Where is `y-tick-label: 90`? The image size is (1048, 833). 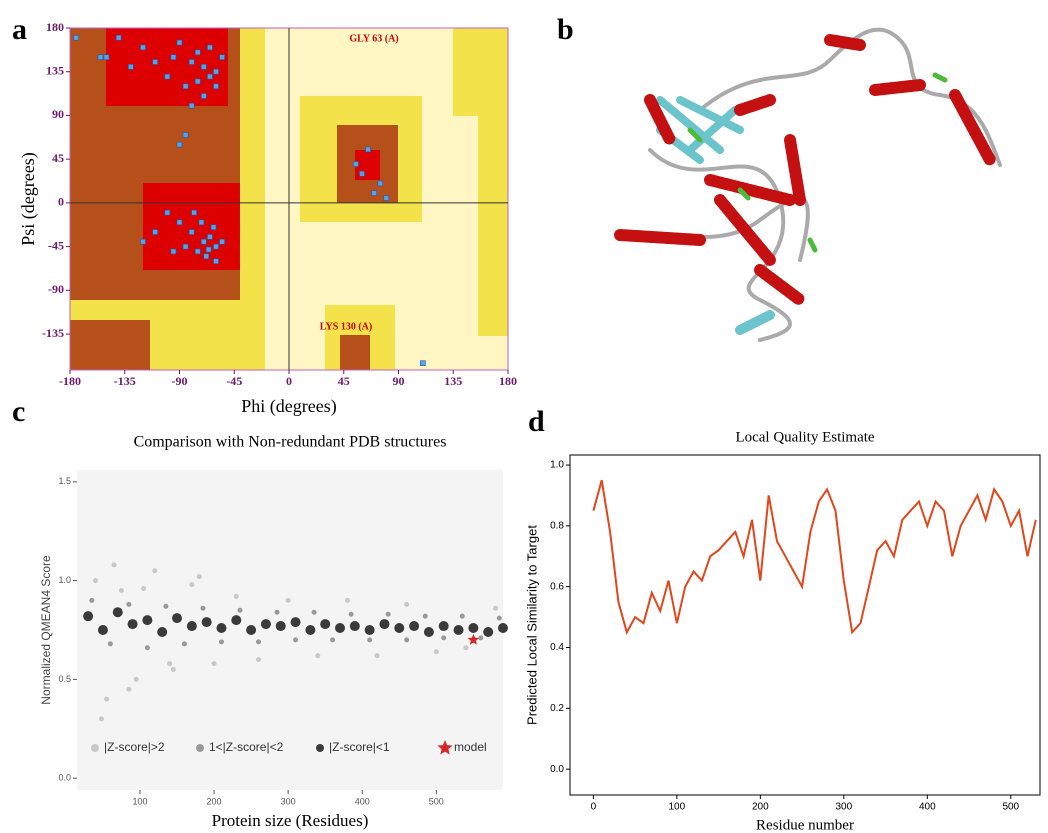 y-tick-label: 90 is located at coordinates (58, 114).